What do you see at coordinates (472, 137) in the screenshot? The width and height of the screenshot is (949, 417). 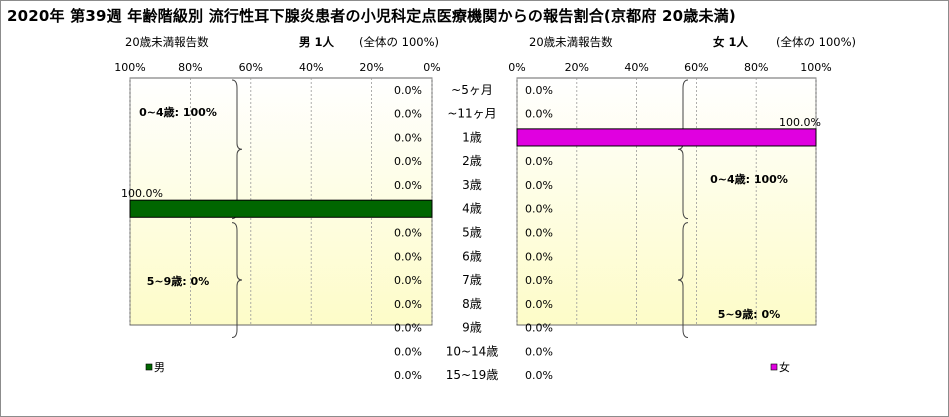 I see `category-label: 1歳` at bounding box center [472, 137].